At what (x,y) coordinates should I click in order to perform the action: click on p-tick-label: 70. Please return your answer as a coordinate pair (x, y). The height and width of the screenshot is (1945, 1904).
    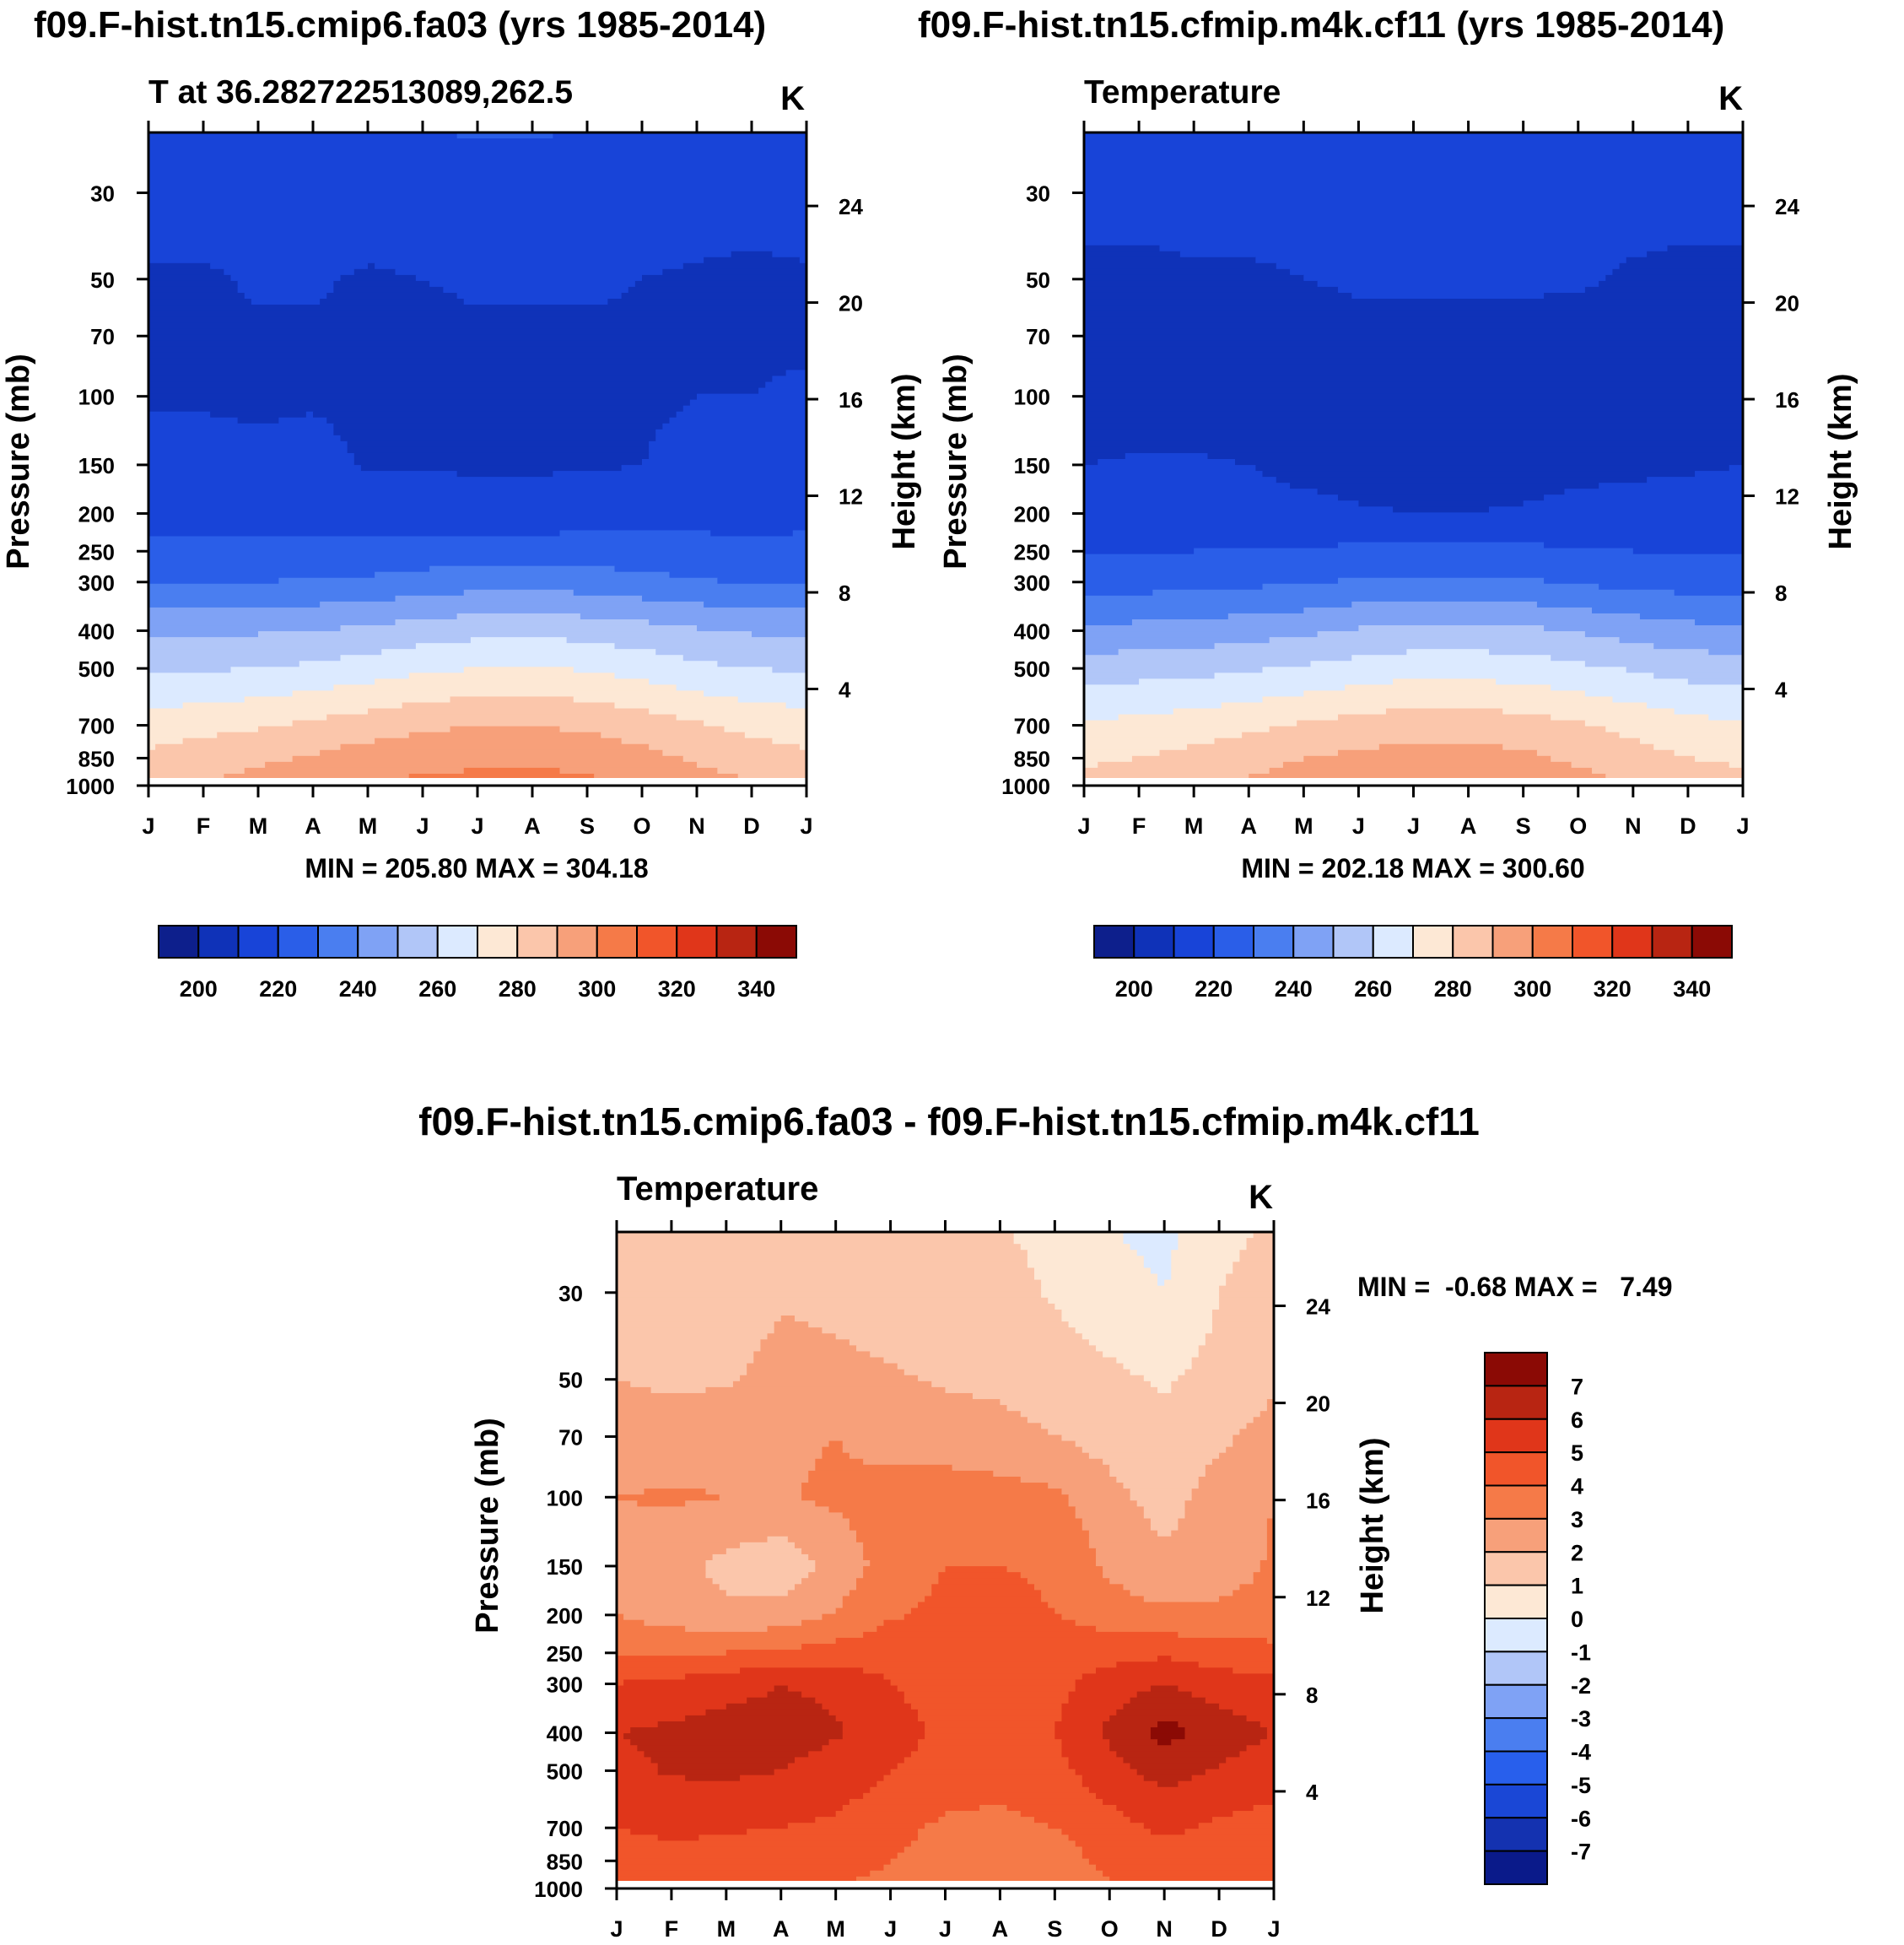
    Looking at the image, I should click on (1038, 337).